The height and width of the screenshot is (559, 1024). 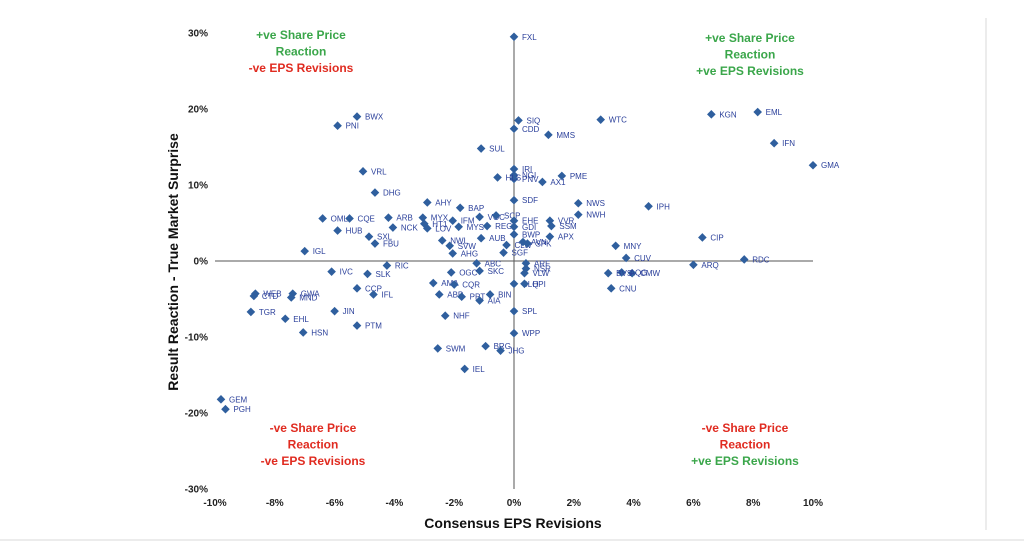 I want to click on quadrant-top-right: +ve Share Price Reaction +ve EPS Revisions, so click(x=750, y=54).